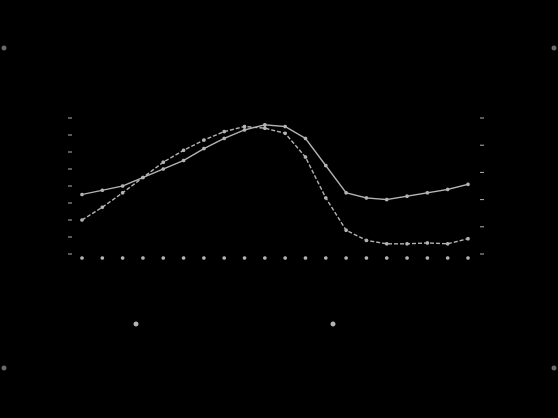 Image resolution: width=558 pixels, height=418 pixels. Describe the element at coordinates (275, 258) in the screenshot. I see `x-axis-ticks` at that location.